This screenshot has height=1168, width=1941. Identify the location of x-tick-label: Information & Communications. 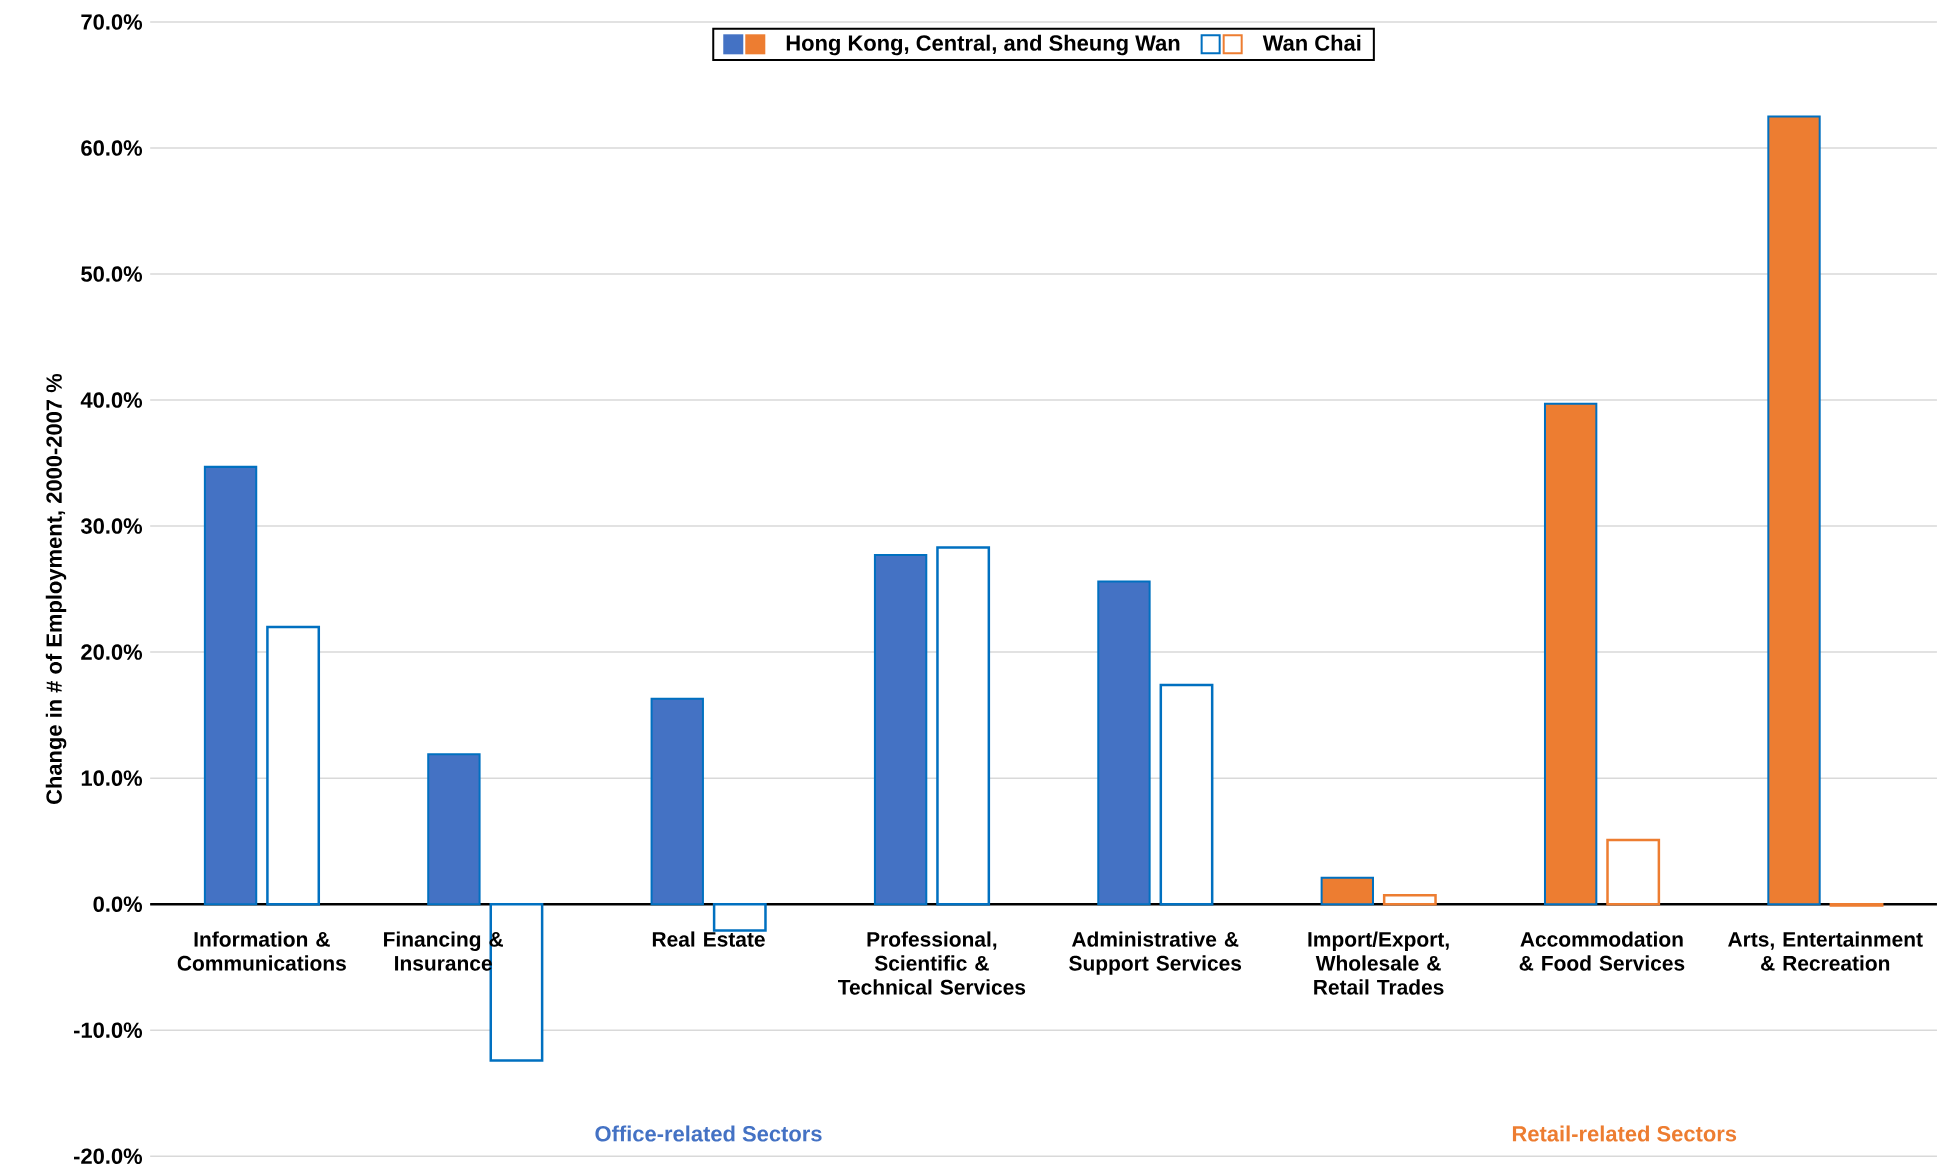
(261, 951).